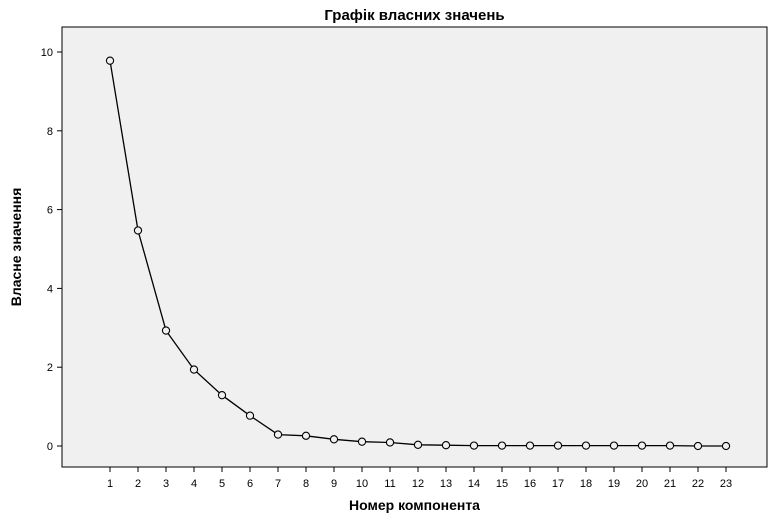 This screenshot has width=769, height=515. I want to click on y-tick-label: 4, so click(50, 289).